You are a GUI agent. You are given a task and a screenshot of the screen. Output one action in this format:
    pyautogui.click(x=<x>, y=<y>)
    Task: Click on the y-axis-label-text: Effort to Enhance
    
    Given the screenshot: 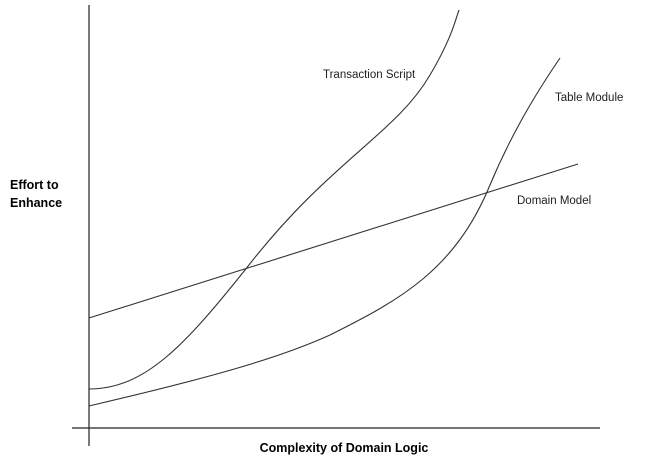 What is the action you would take?
    pyautogui.click(x=36, y=194)
    